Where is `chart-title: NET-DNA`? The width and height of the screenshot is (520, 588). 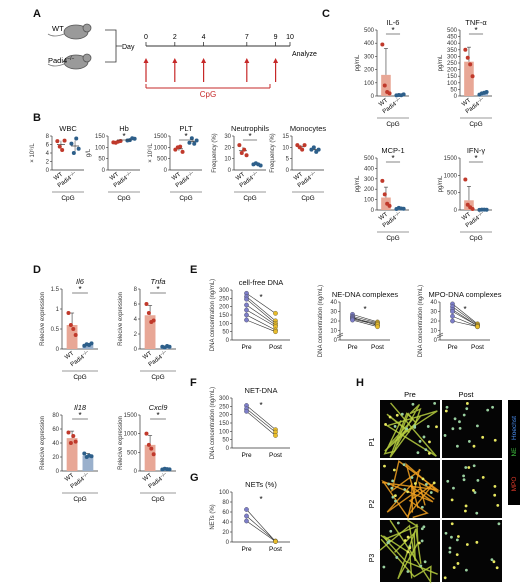 chart-title: NET-DNA is located at coordinates (261, 390).